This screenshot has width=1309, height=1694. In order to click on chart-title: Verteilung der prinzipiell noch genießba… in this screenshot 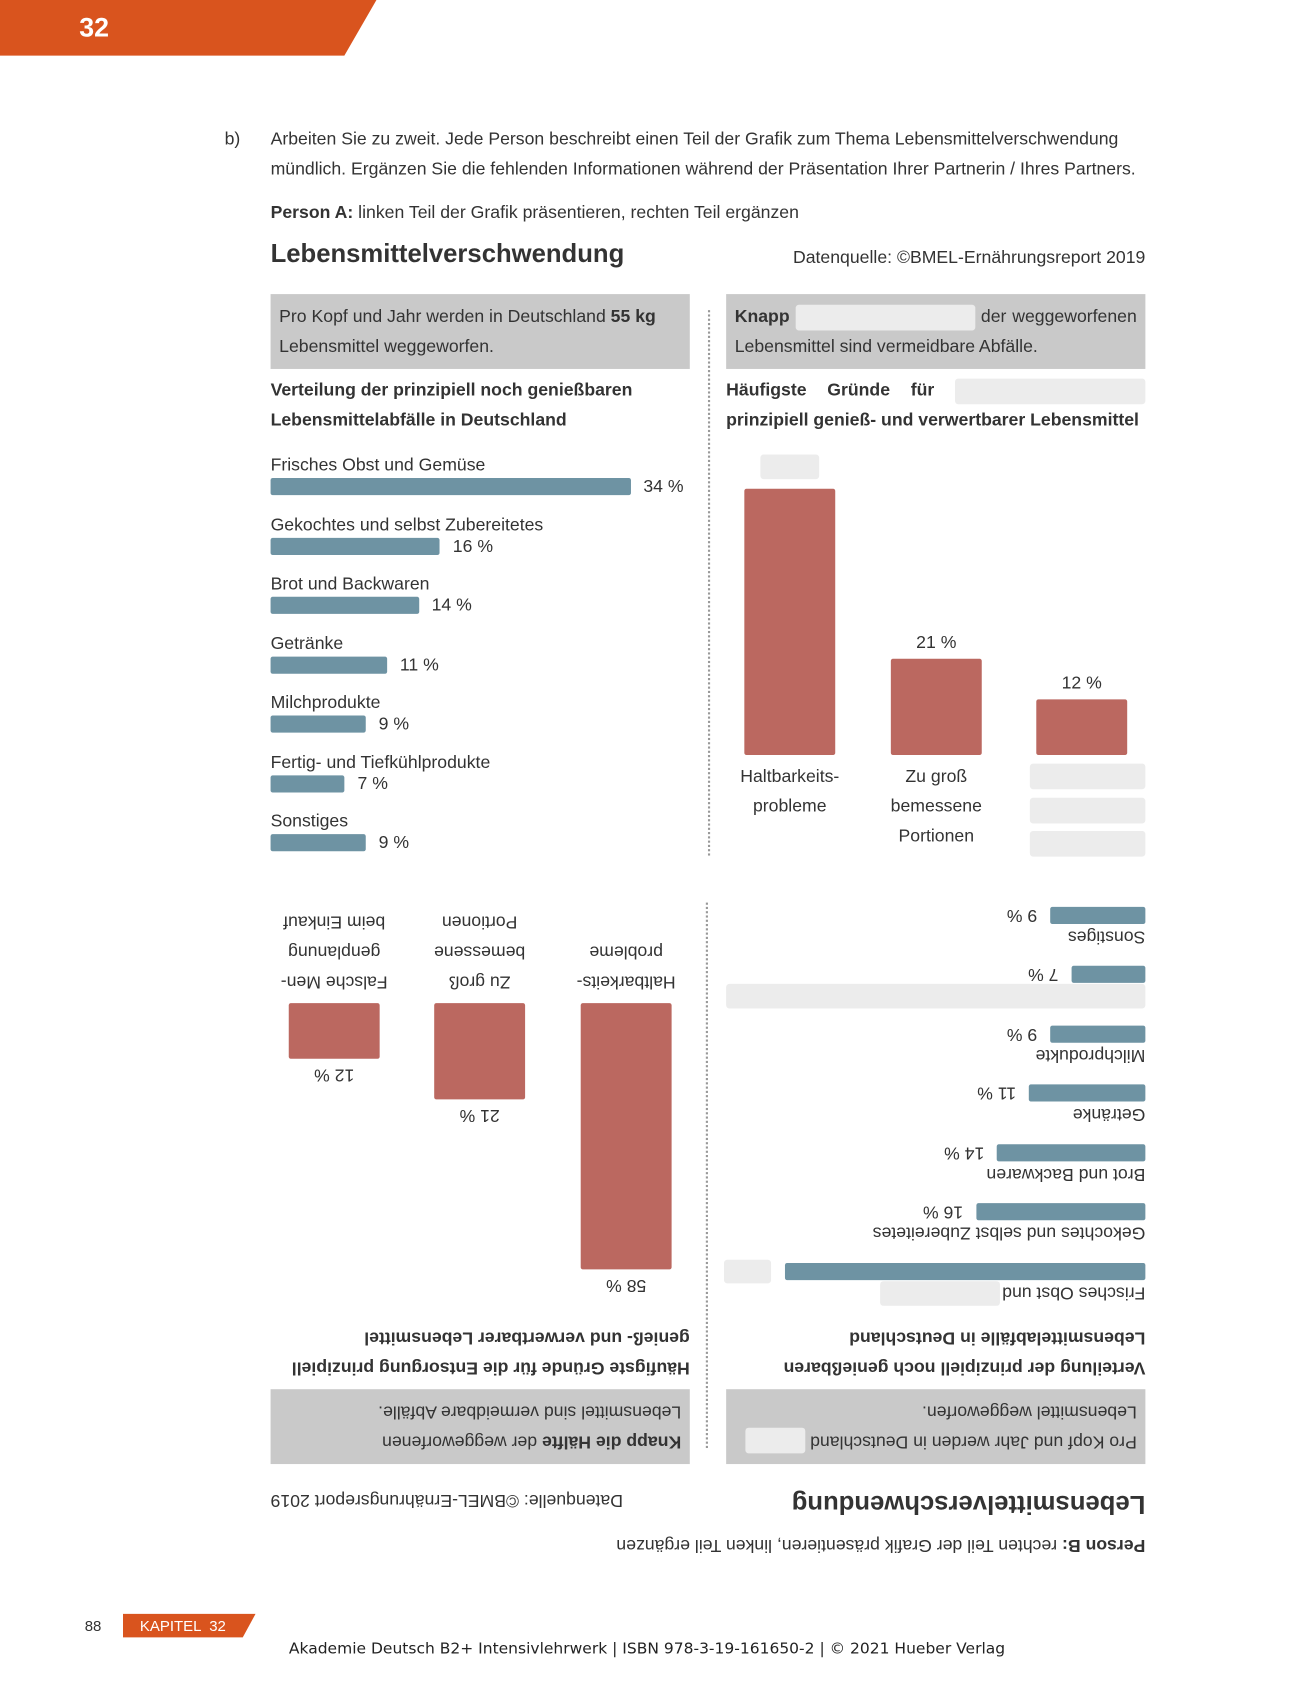, I will do `click(964, 1353)`.